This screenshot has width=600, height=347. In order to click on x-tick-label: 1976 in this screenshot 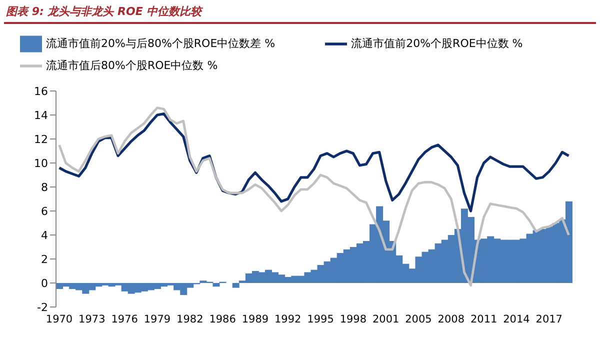, I will do `click(124, 319)`.